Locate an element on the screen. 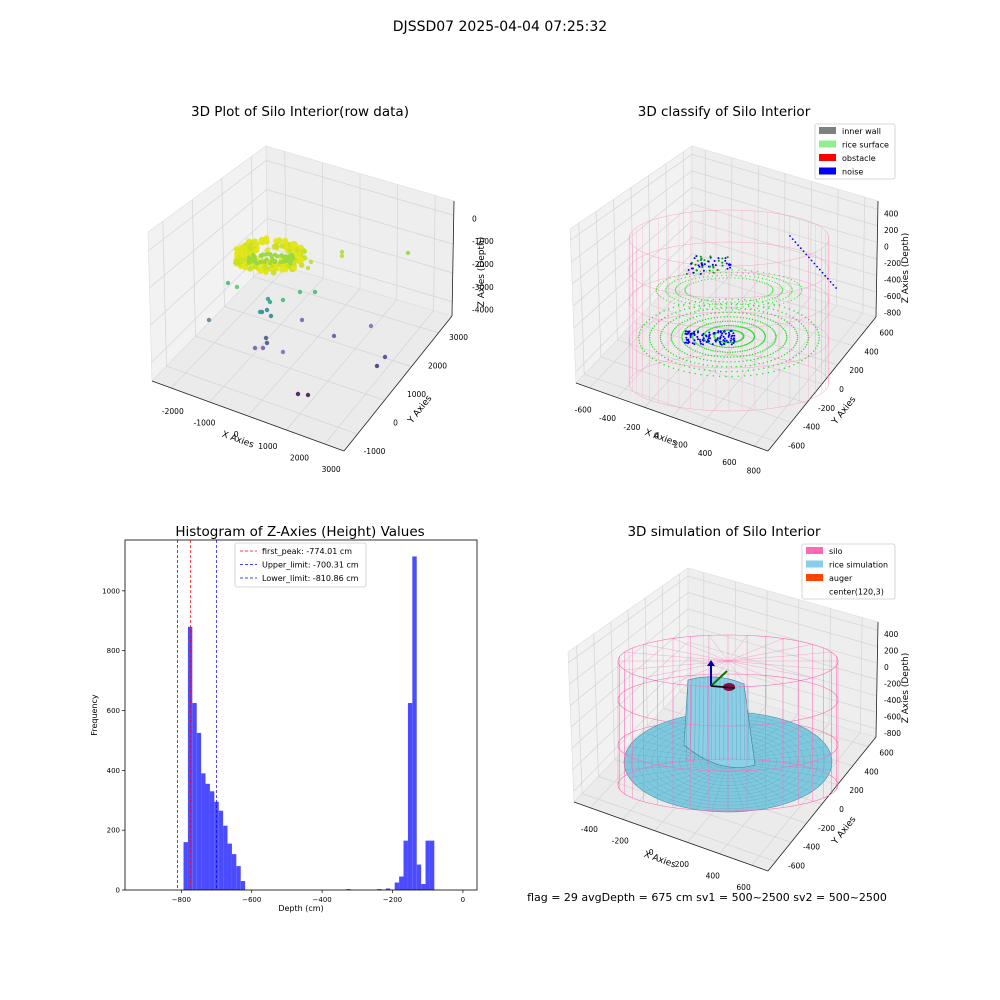 This screenshot has height=1000, width=1000. axis-arrow is located at coordinates (719, 678).